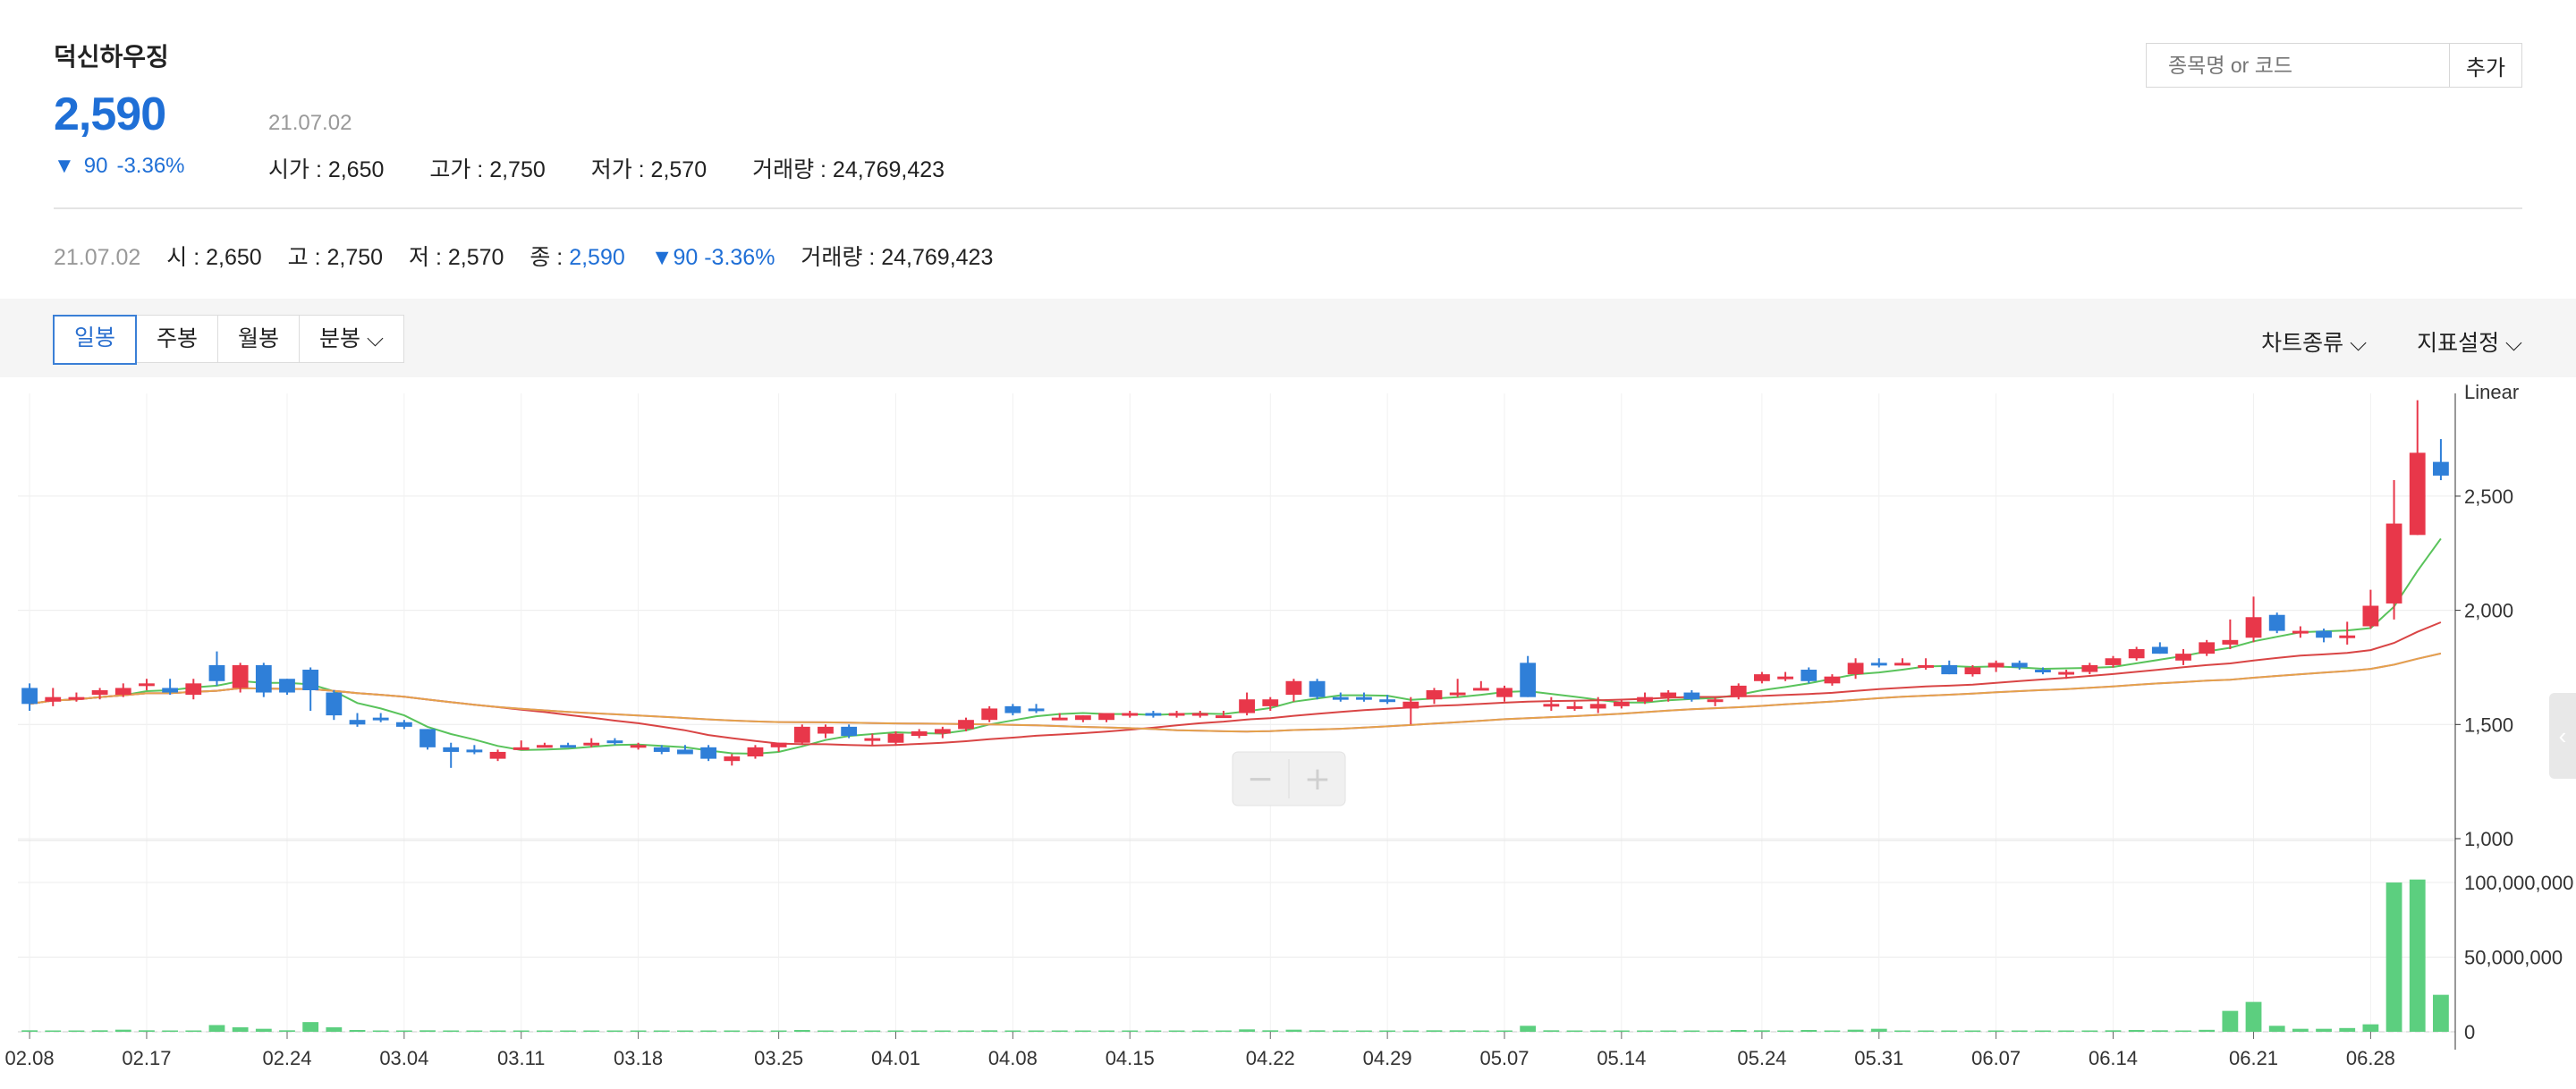 This screenshot has width=2576, height=1089. Describe the element at coordinates (2562, 736) in the screenshot. I see `side-panel-toggle: ‹` at that location.